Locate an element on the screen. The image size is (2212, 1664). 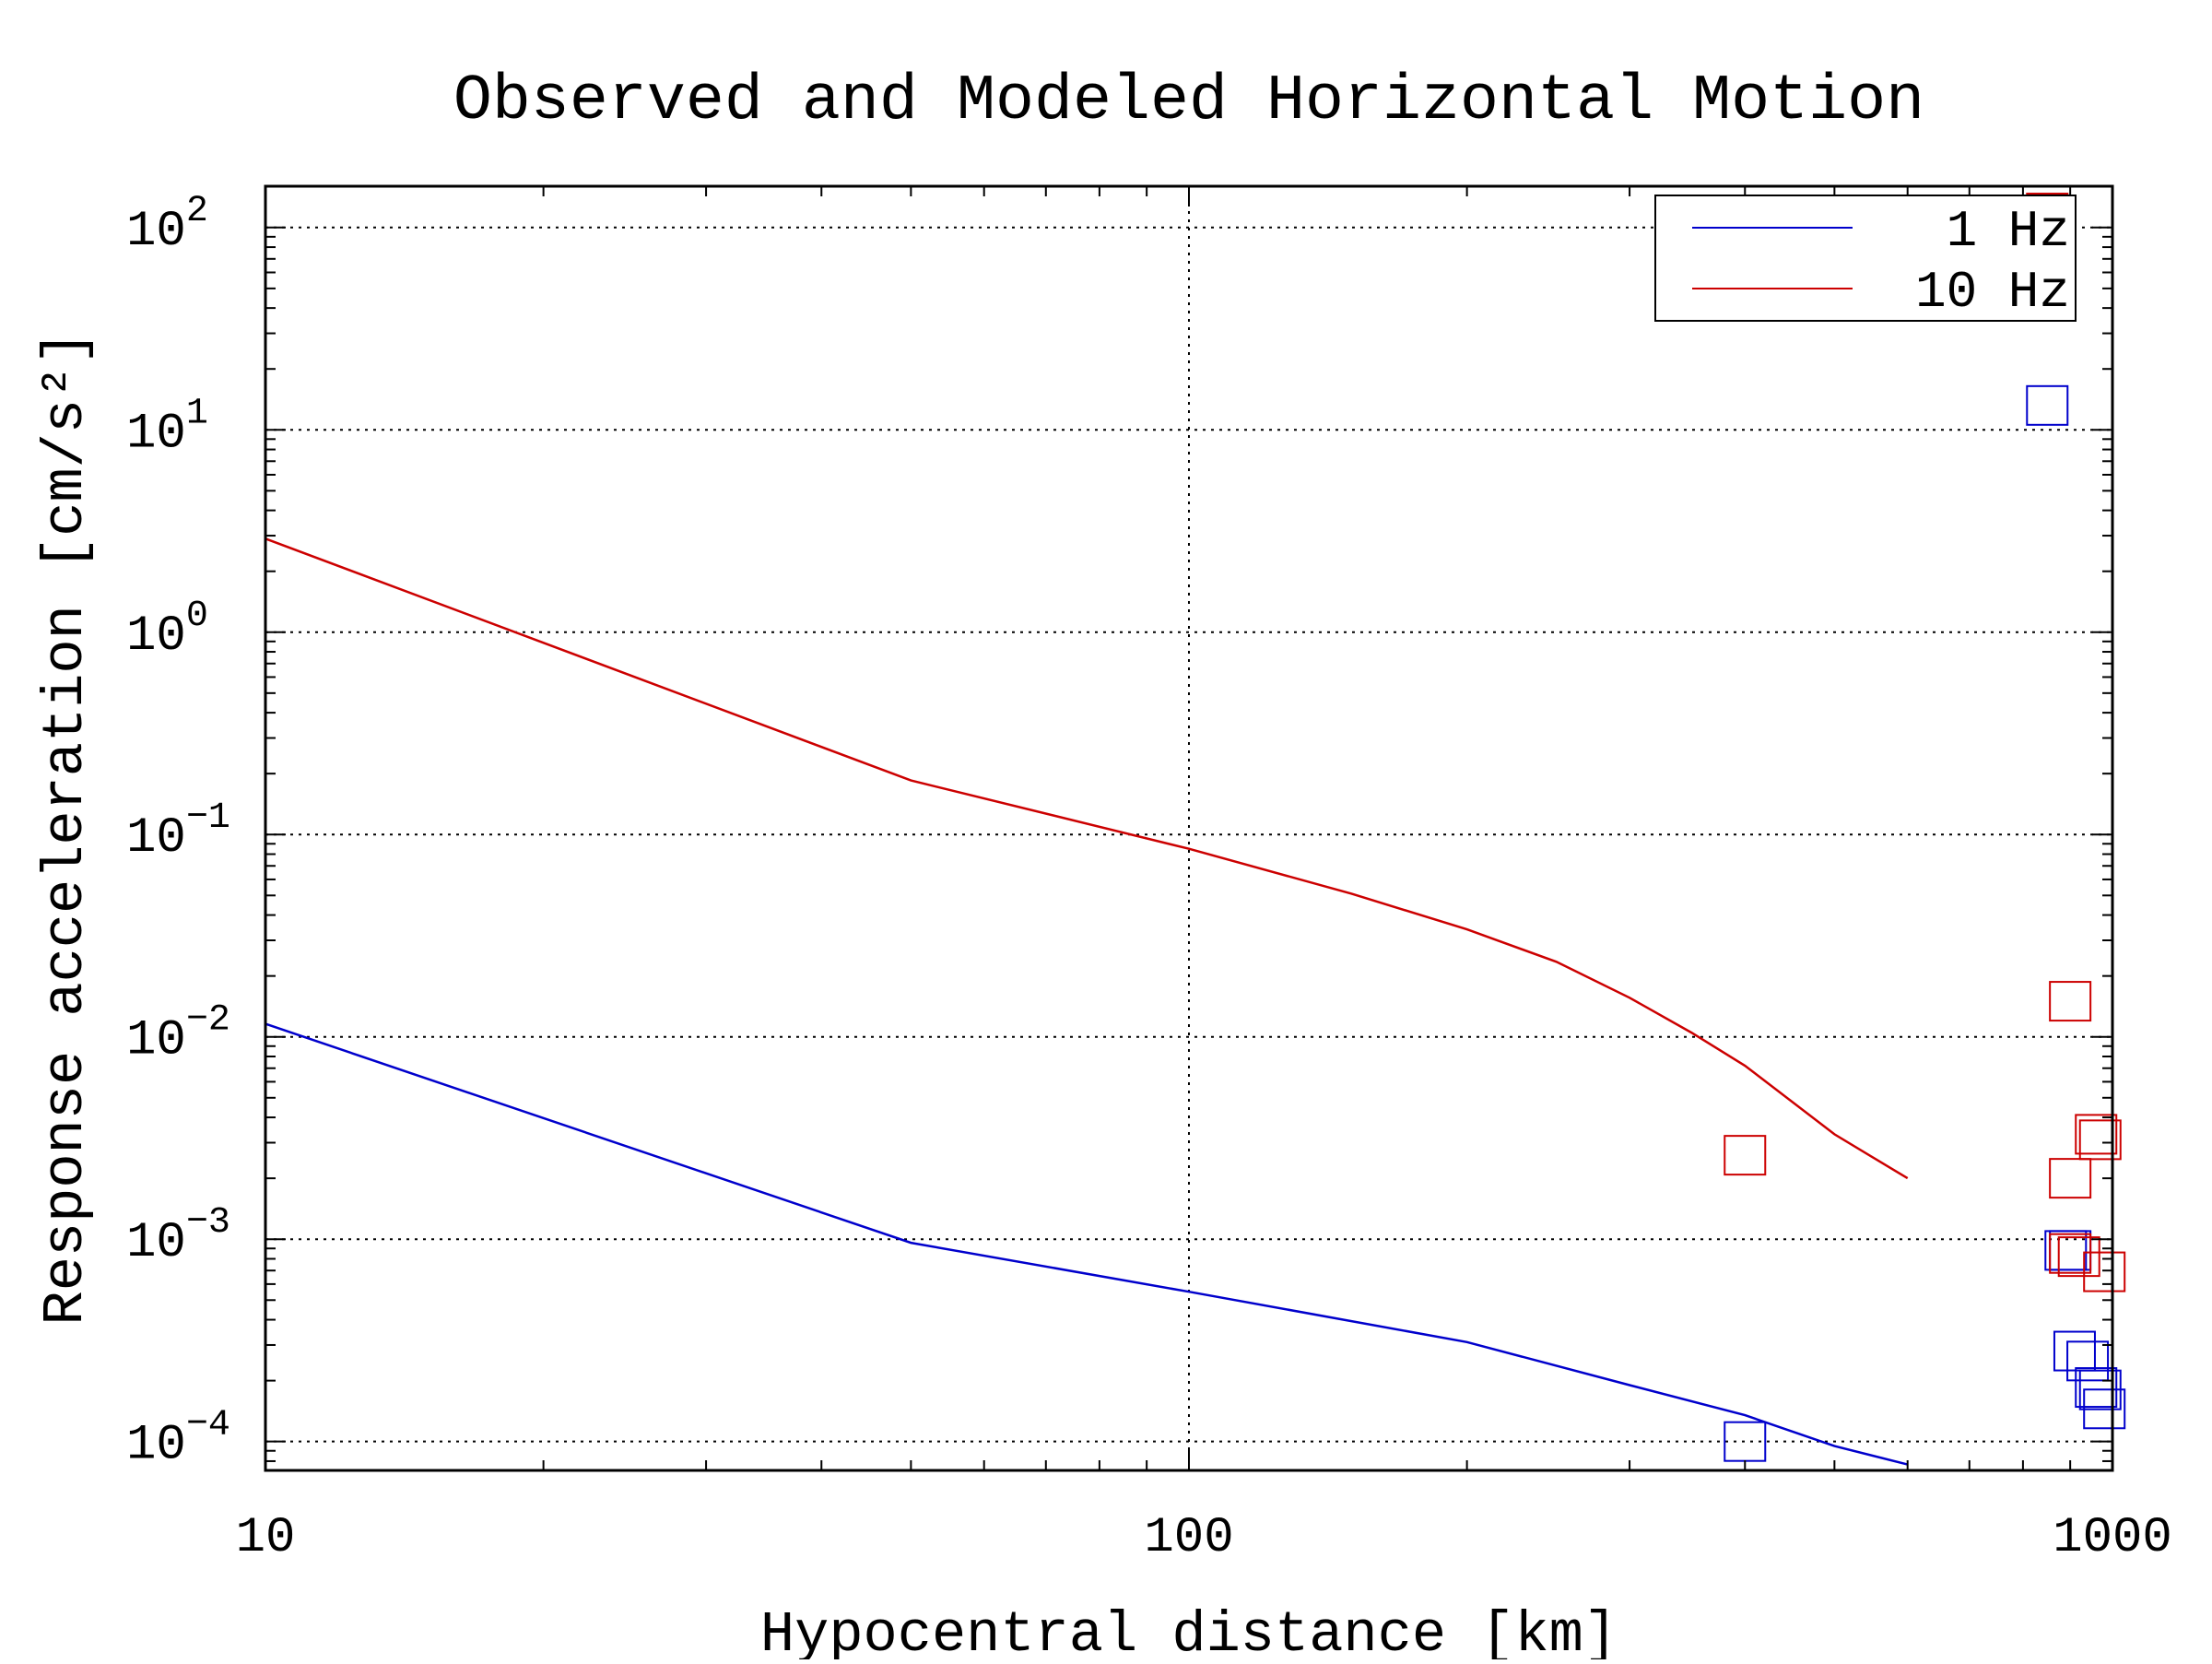
legend: 1 Hz 10 Hz is located at coordinates (1865, 258).